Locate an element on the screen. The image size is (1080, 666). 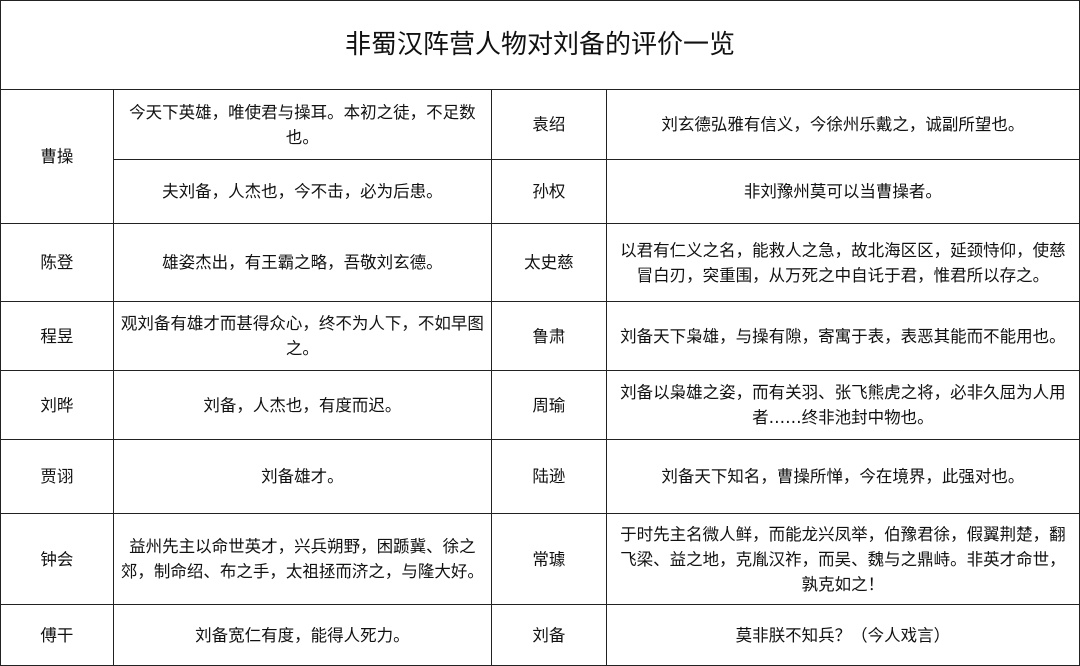
person-name: 陆逊 is located at coordinates (549, 476).